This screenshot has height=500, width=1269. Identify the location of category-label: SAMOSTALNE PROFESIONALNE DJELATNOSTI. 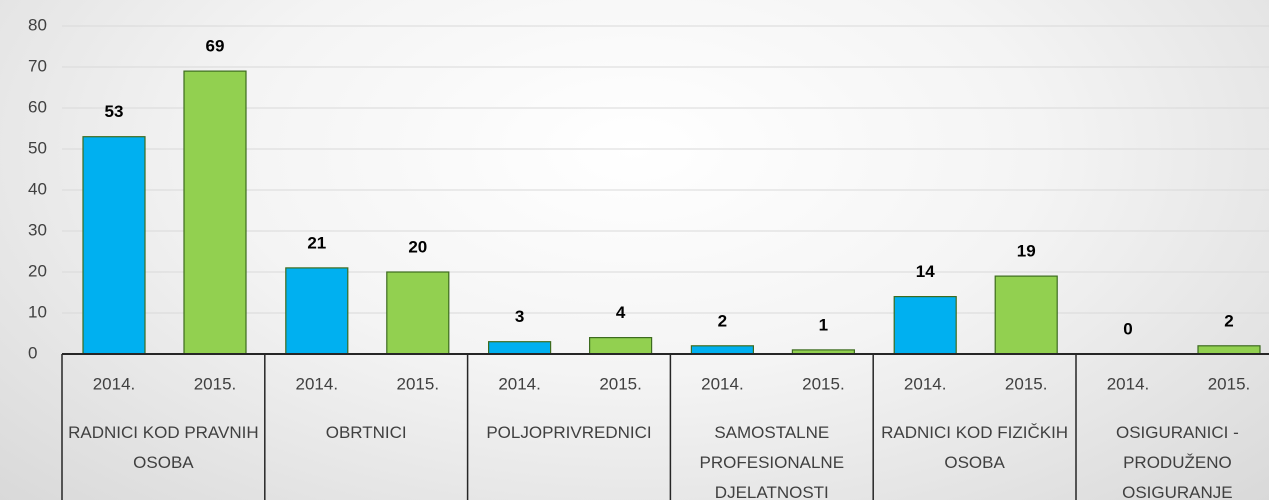
(772, 461).